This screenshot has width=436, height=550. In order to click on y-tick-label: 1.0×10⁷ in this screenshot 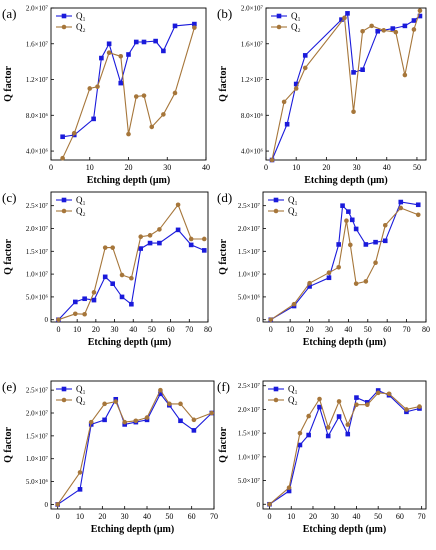, I will do `click(37, 275)`.